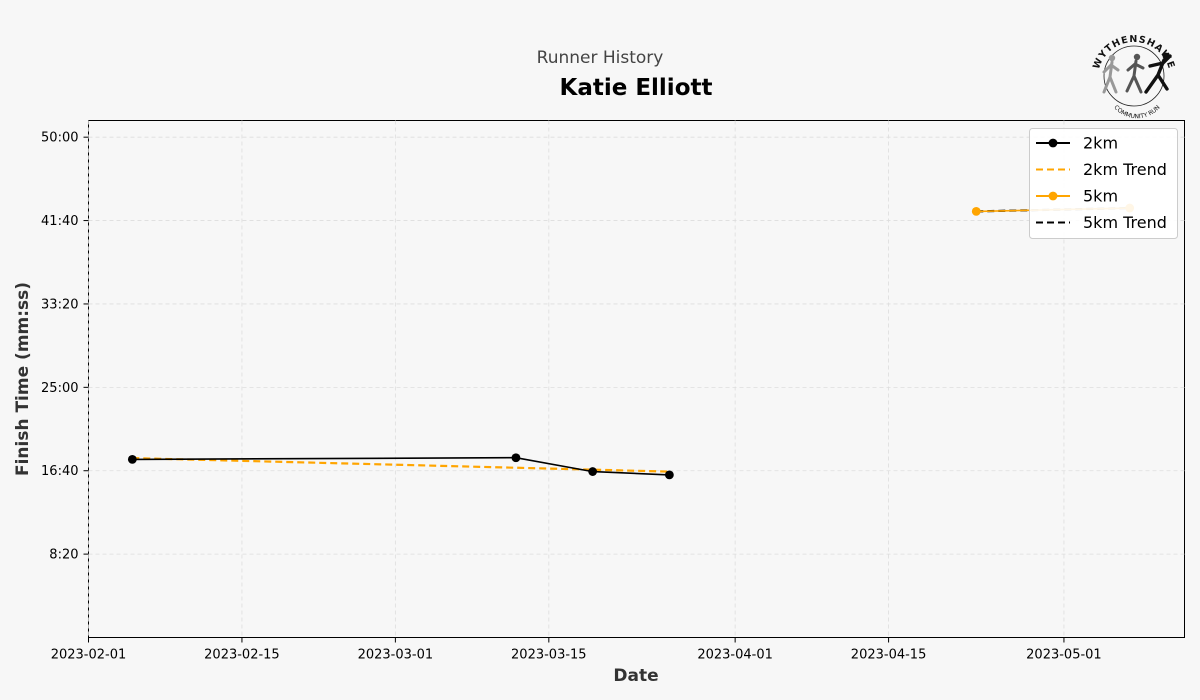 This screenshot has width=1200, height=700. Describe the element at coordinates (1158, 73) in the screenshot. I see `runner-figure-dark` at that location.